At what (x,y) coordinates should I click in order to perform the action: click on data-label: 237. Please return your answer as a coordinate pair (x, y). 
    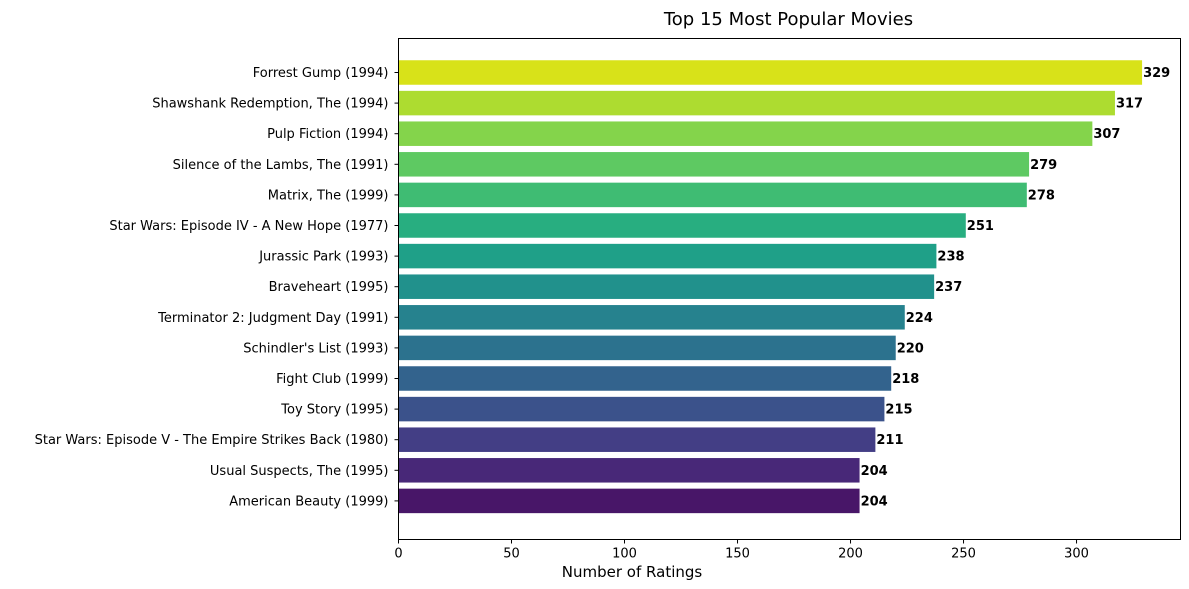
    Looking at the image, I should click on (948, 287).